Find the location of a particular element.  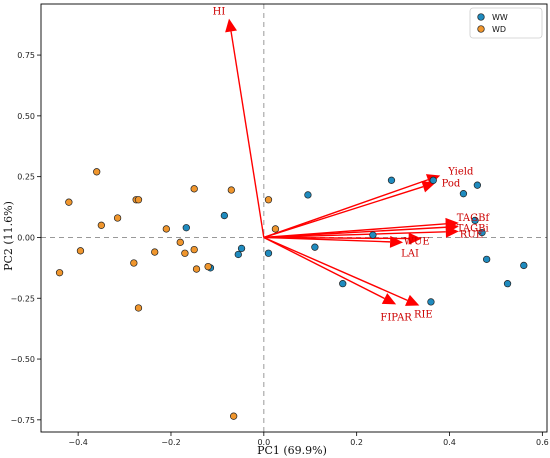

loading-arrow-rie is located at coordinates (335, 268).